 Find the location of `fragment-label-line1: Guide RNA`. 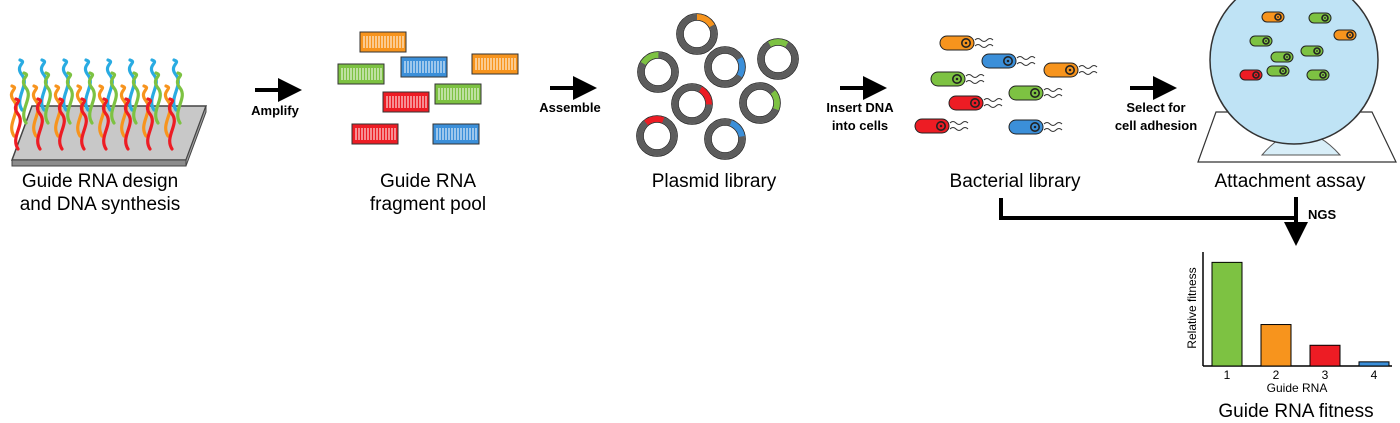

fragment-label-line1: Guide RNA is located at coordinates (428, 181).